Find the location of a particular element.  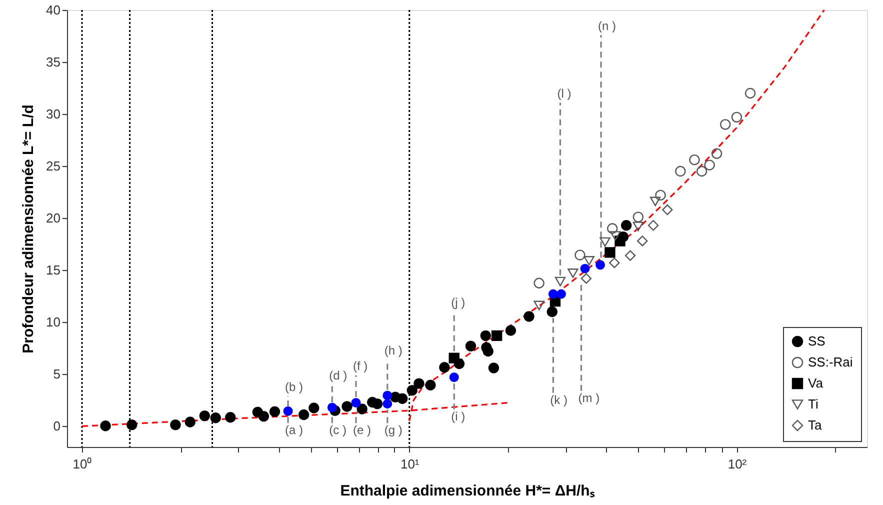

annotation: (k ) is located at coordinates (559, 399).